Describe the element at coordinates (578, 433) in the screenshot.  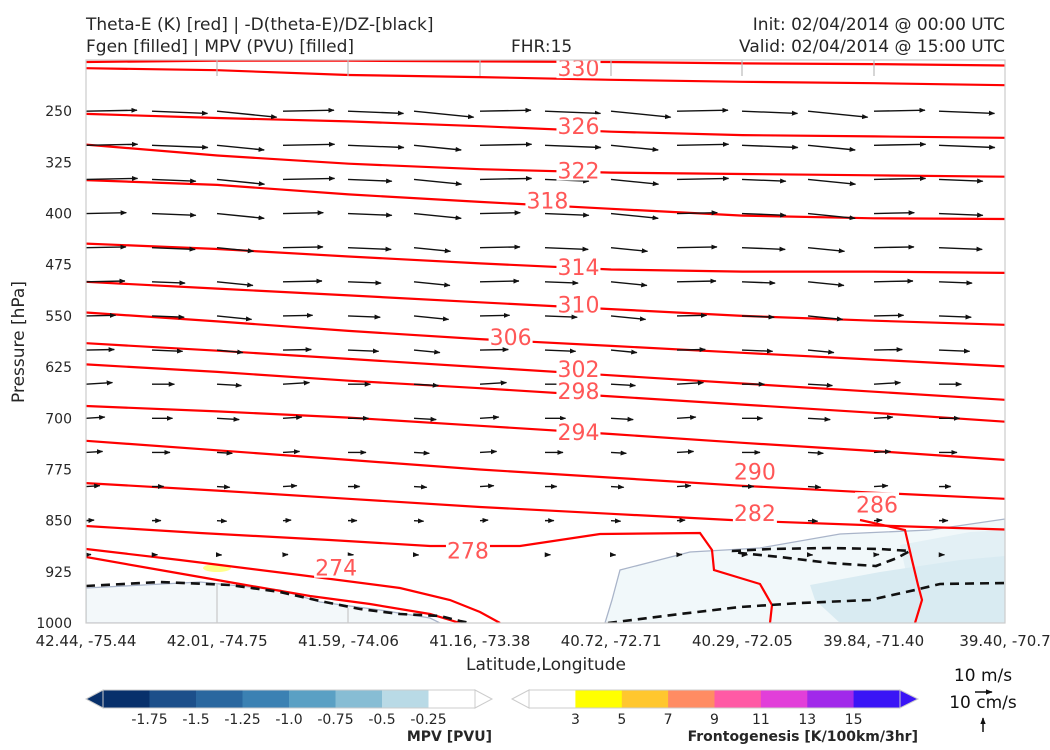
I see `contour-label-294: 294` at that location.